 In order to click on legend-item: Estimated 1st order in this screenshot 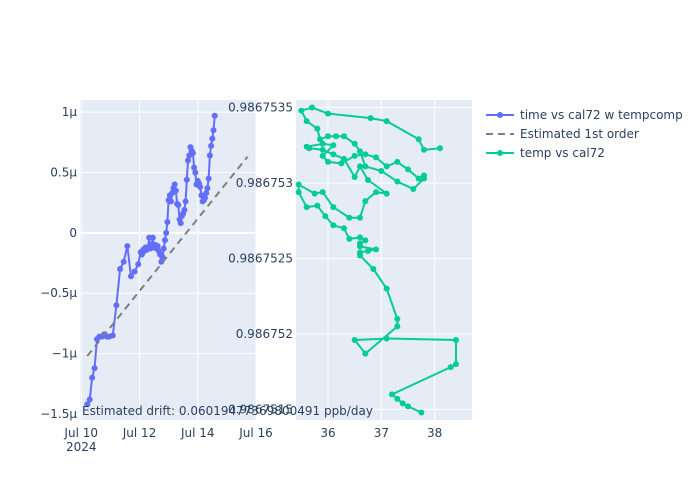, I will do `click(562, 134)`.